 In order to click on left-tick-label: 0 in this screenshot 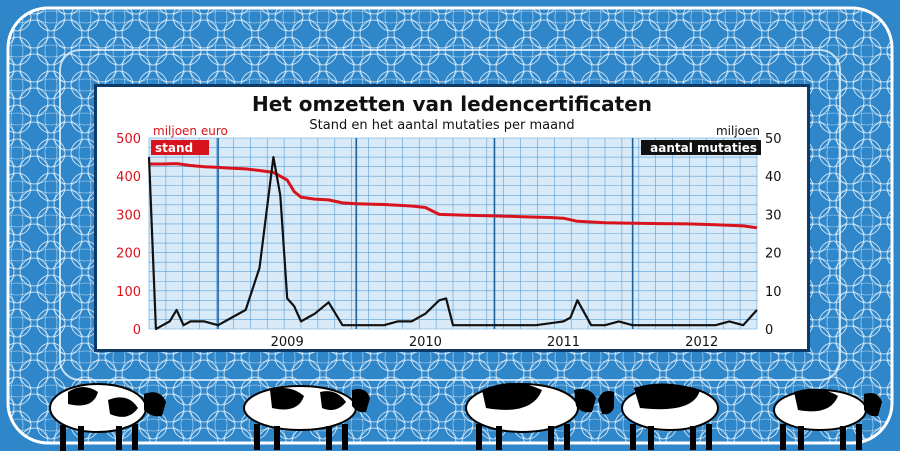, I will do `click(137, 330)`.